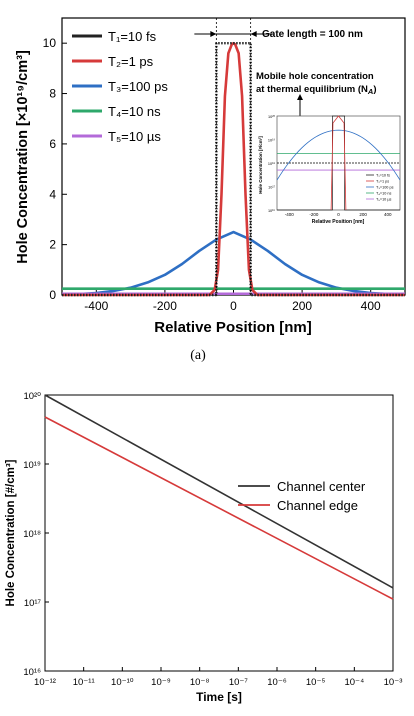 The image size is (414, 716). I want to click on panel-b-x-tick-label: 10⁻⁵, so click(316, 682).